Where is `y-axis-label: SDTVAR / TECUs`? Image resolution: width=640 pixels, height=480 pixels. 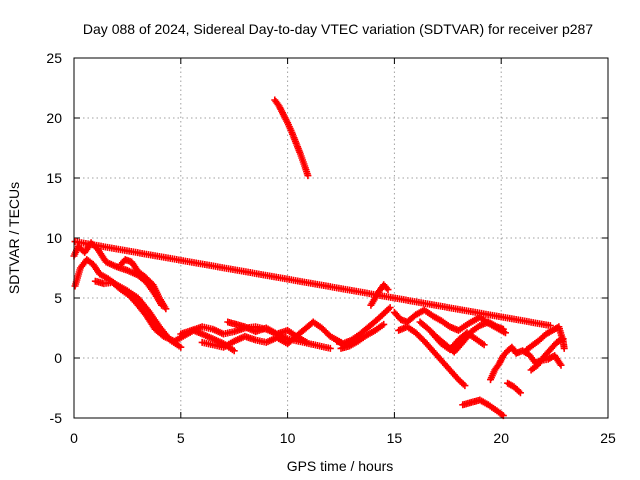
y-axis-label: SDTVAR / TECUs is located at coordinates (14, 238).